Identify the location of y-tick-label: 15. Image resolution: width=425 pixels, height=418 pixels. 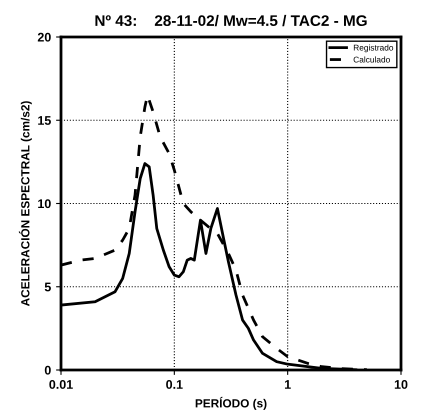
(44, 120).